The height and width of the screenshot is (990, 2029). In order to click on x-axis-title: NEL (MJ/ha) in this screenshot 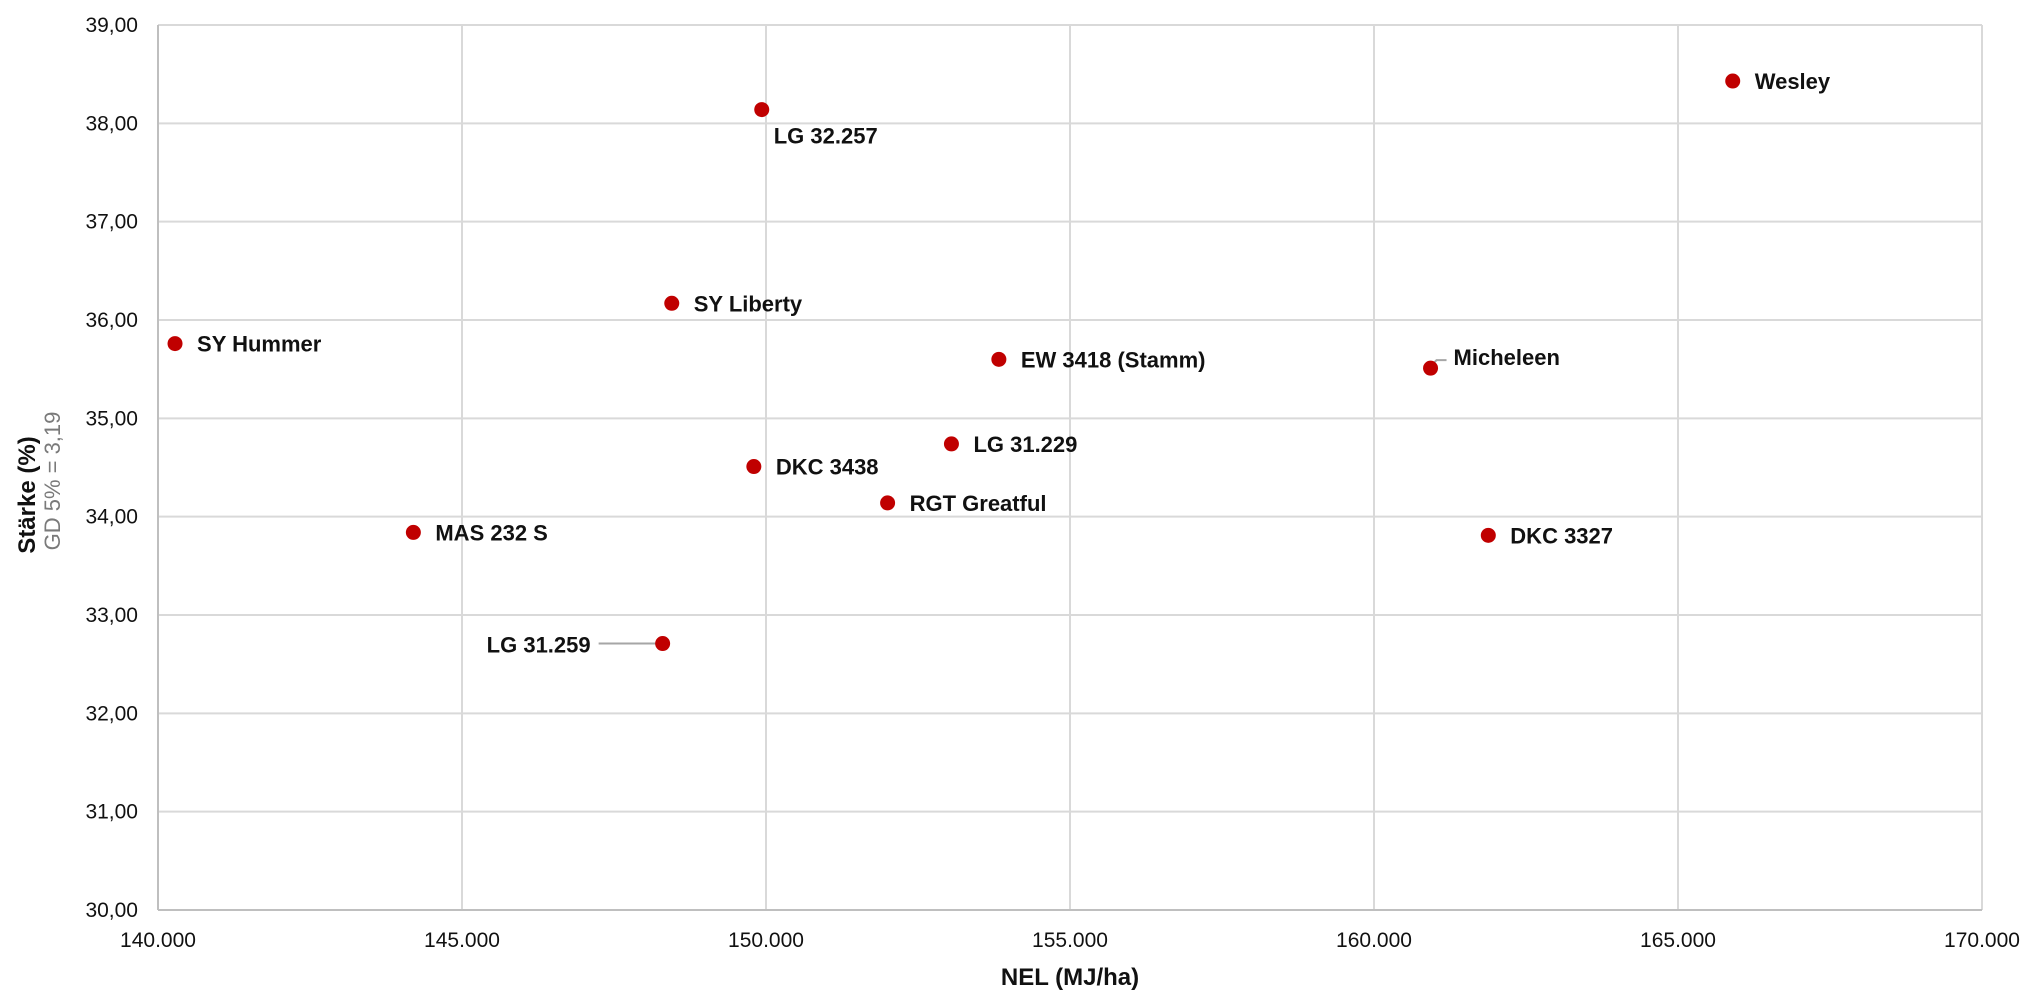, I will do `click(1070, 977)`.